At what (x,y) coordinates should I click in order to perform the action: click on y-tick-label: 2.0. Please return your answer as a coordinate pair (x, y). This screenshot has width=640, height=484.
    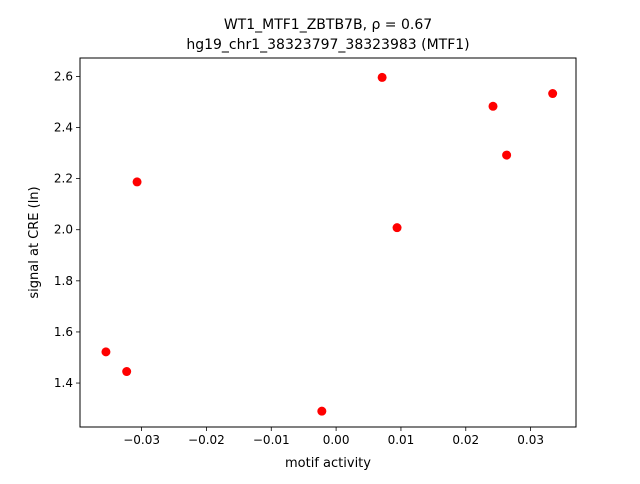
    Looking at the image, I should click on (63, 230).